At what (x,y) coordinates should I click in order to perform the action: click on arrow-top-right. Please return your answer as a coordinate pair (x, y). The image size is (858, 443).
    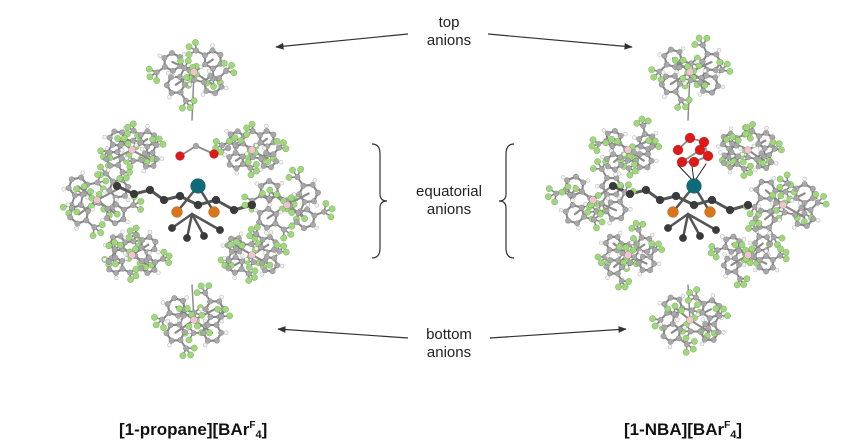
    Looking at the image, I should click on (560, 41).